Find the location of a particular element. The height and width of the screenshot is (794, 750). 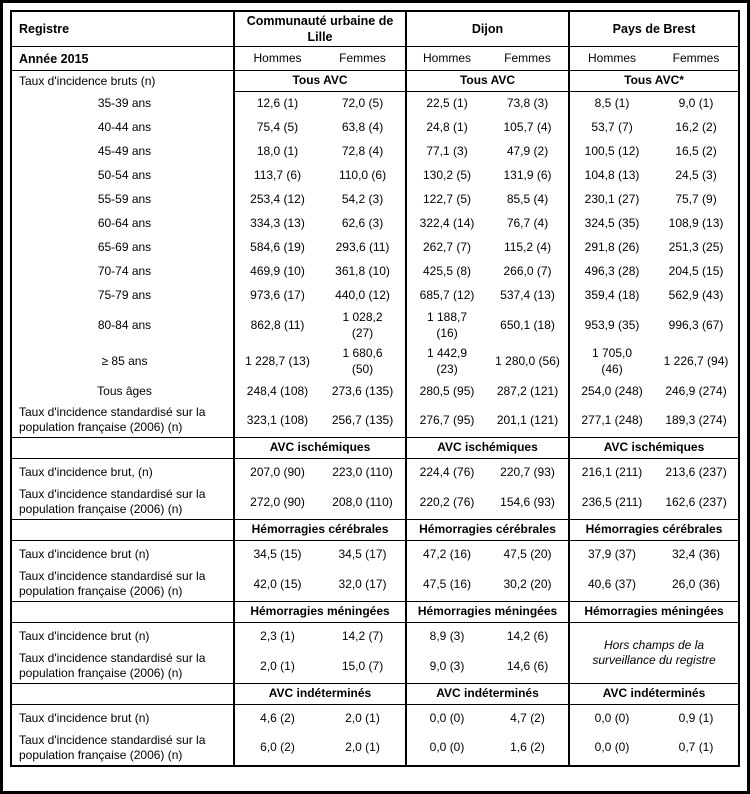

value-cell: 2,0 (1) is located at coordinates (276, 666).